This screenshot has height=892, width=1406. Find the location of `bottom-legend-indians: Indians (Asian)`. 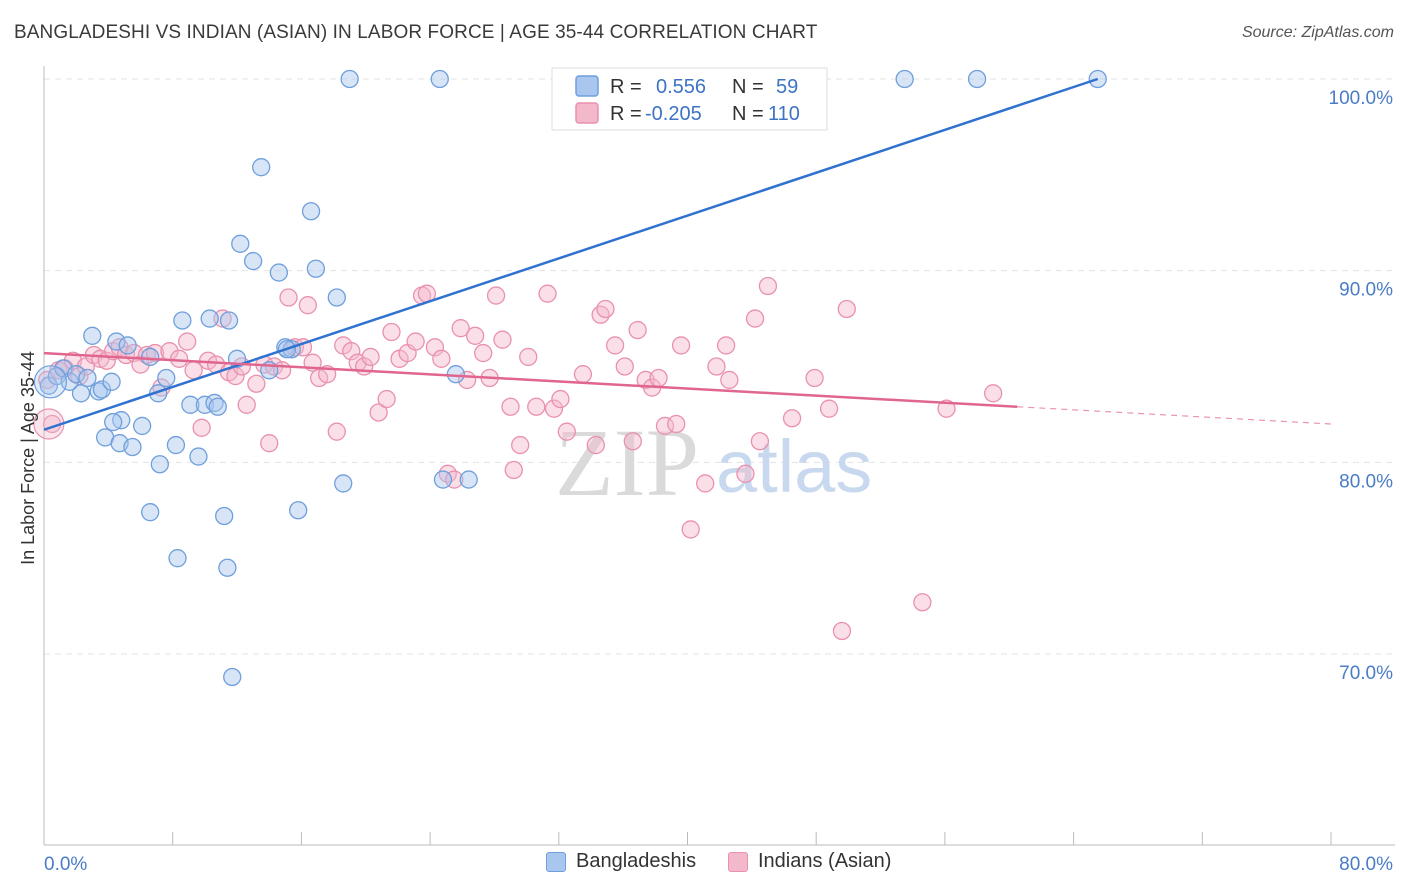

bottom-legend-indians: Indians (Asian) is located at coordinates (809, 861).